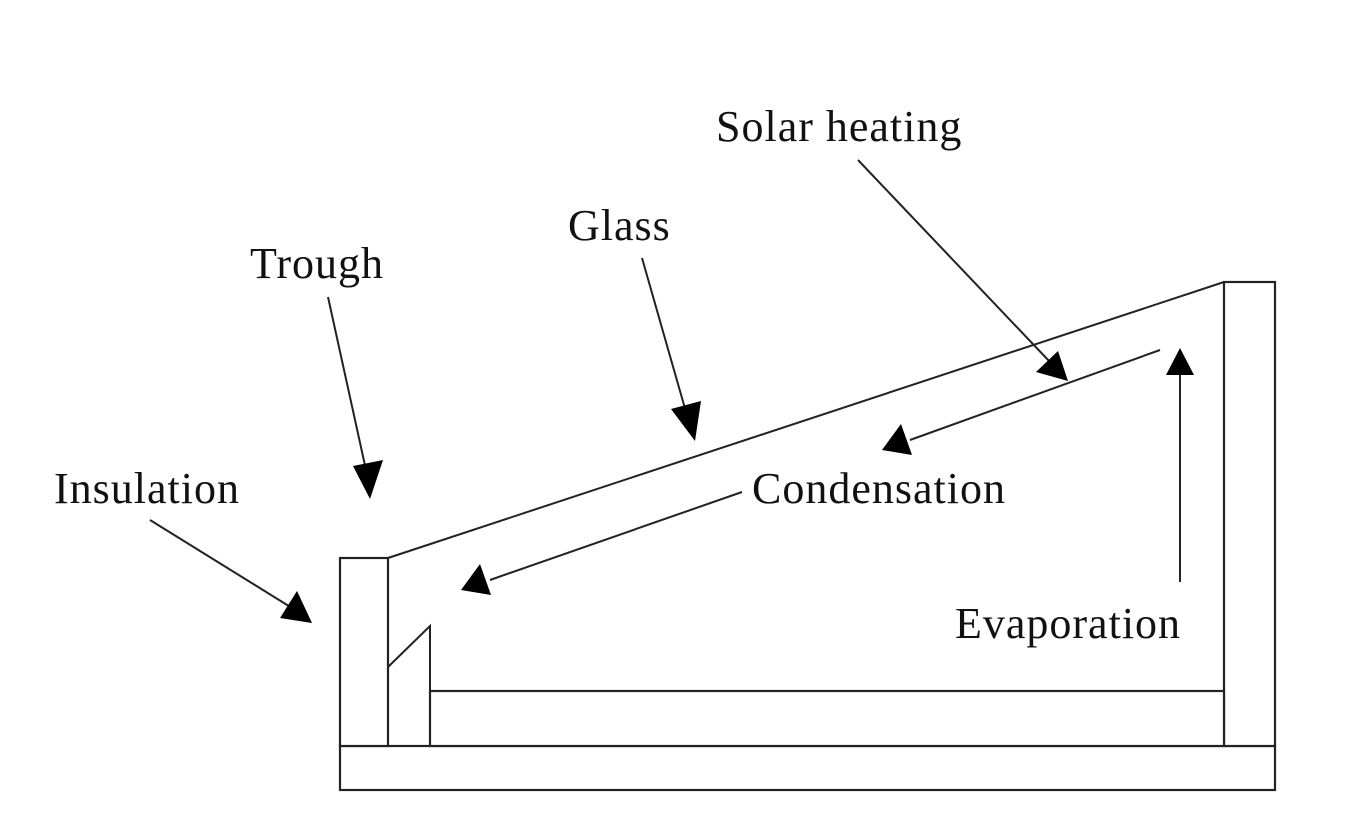 Image resolution: width=1354 pixels, height=830 pixels. Describe the element at coordinates (879, 488) in the screenshot. I see `label-condensation: Condensation` at that location.